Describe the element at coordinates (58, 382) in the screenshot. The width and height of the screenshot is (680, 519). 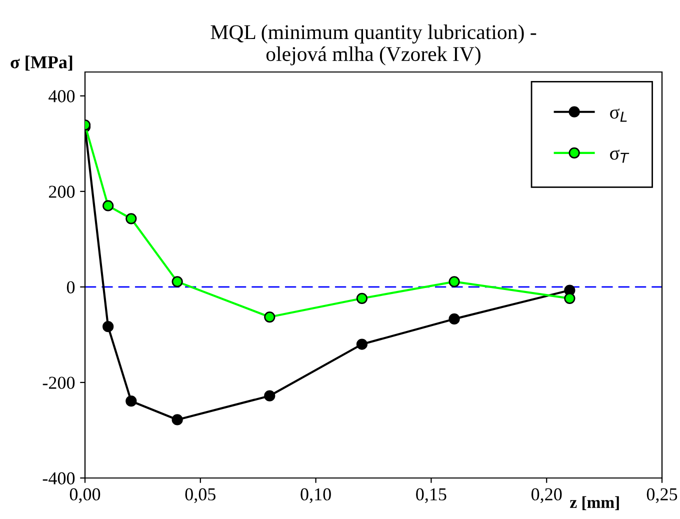
I see `y-tick-label: -200` at that location.